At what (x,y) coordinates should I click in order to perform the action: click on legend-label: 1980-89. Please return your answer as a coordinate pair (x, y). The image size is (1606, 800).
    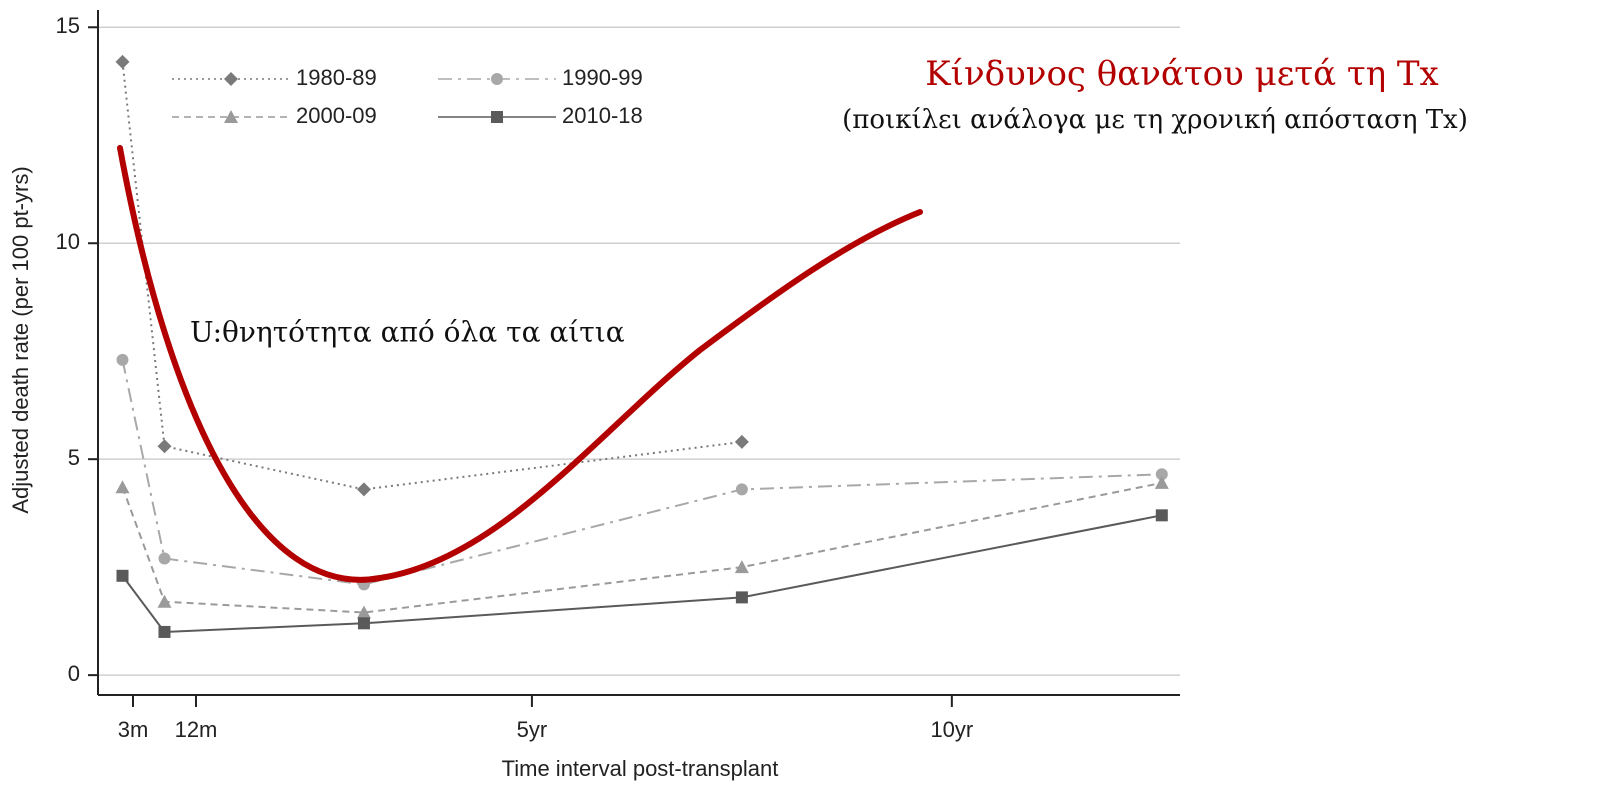
    Looking at the image, I should click on (336, 77).